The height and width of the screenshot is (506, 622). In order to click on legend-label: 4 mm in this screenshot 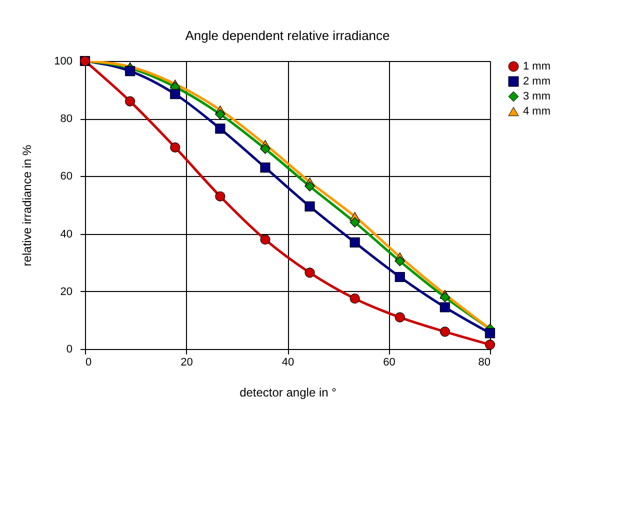, I will do `click(536, 112)`.